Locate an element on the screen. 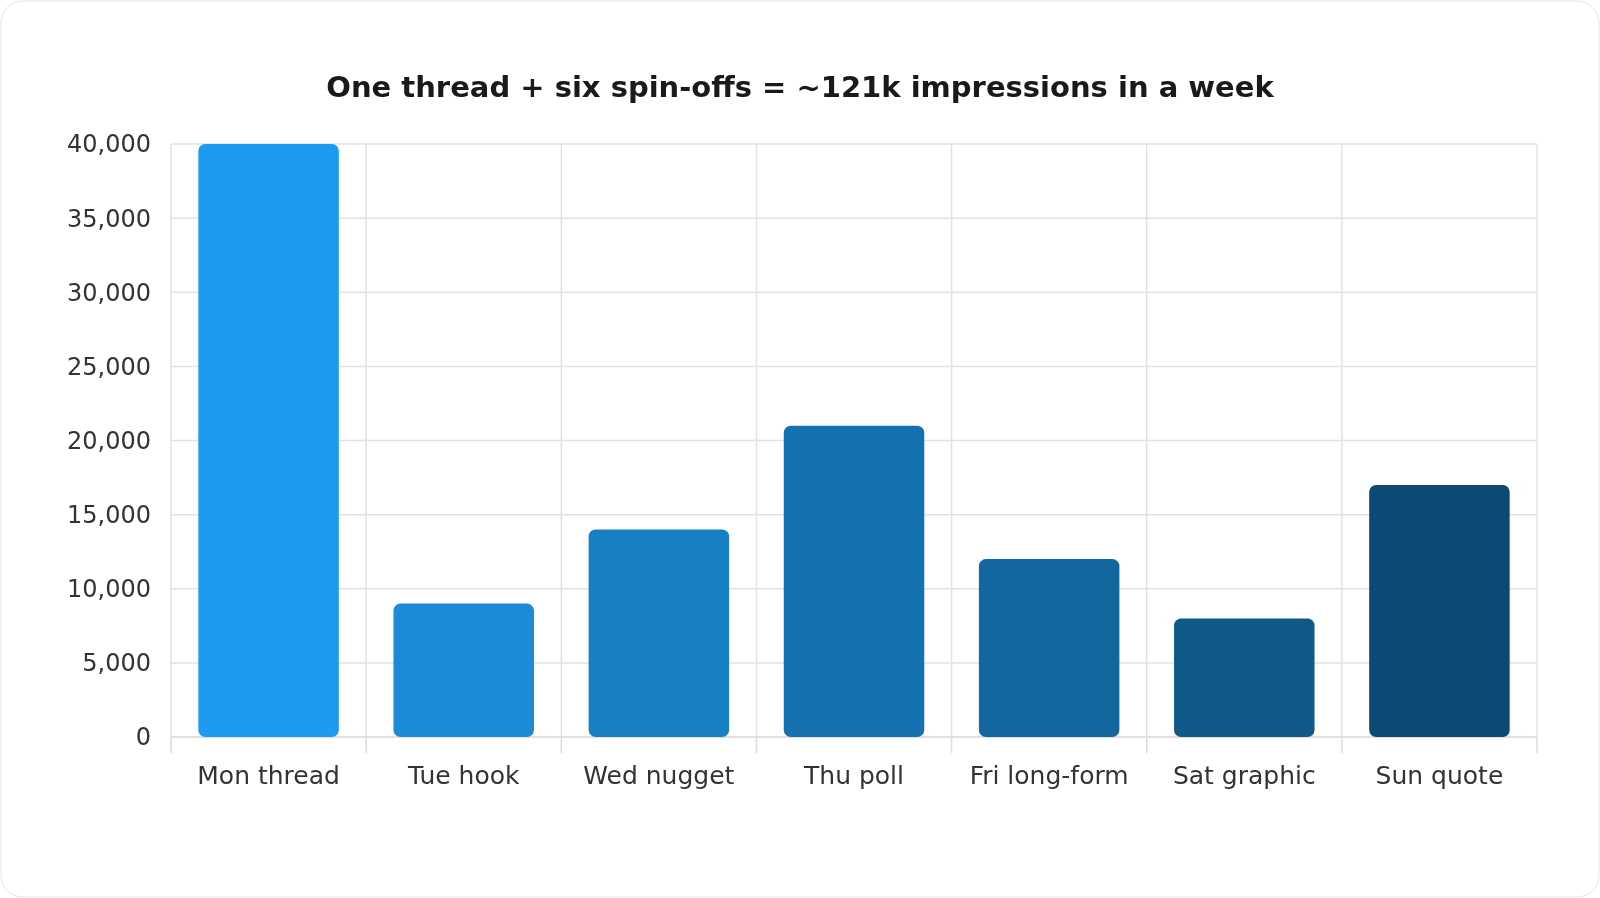 This screenshot has height=898, width=1600. y-tick-label: 15,000 is located at coordinates (109, 515).